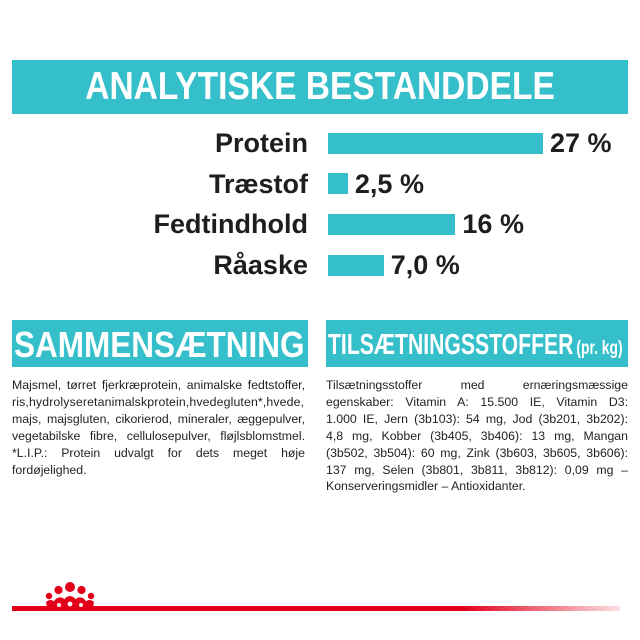  I want to click on additives-header: TILSÆTNINGSSTOFFER (pr. kg), so click(477, 343).